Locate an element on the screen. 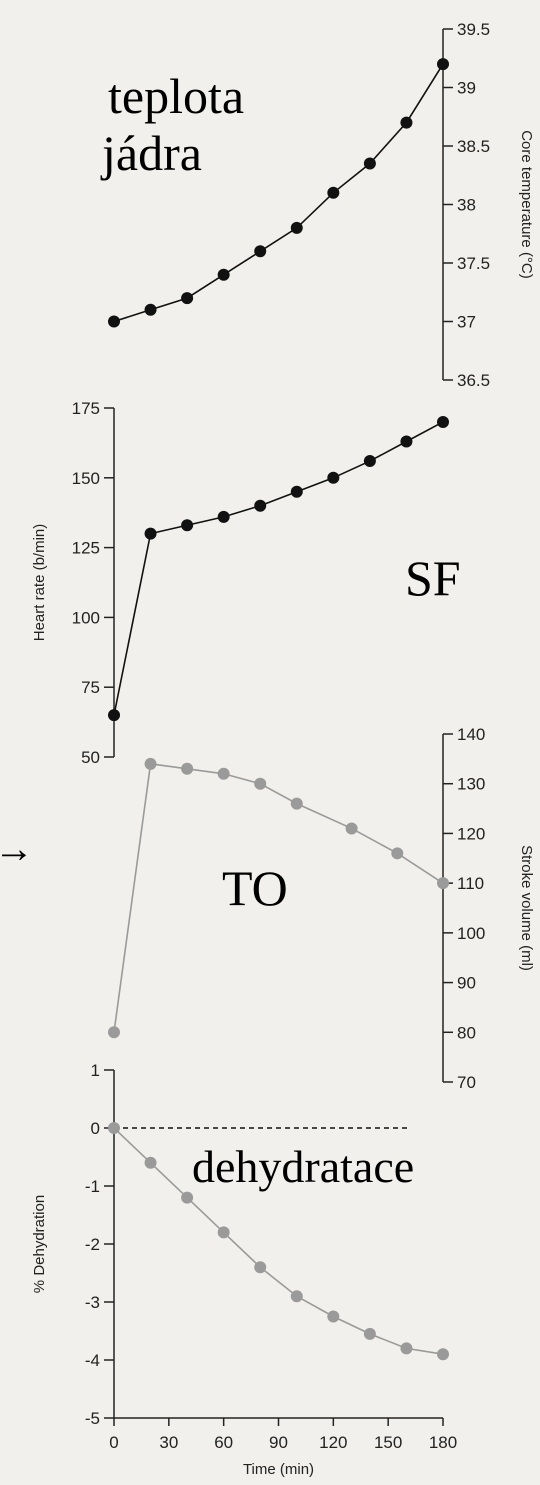 Image resolution: width=540 pixels, height=1485 pixels. stroke-volume-y-axis-title: Stroke volume (ml) is located at coordinates (526, 908).